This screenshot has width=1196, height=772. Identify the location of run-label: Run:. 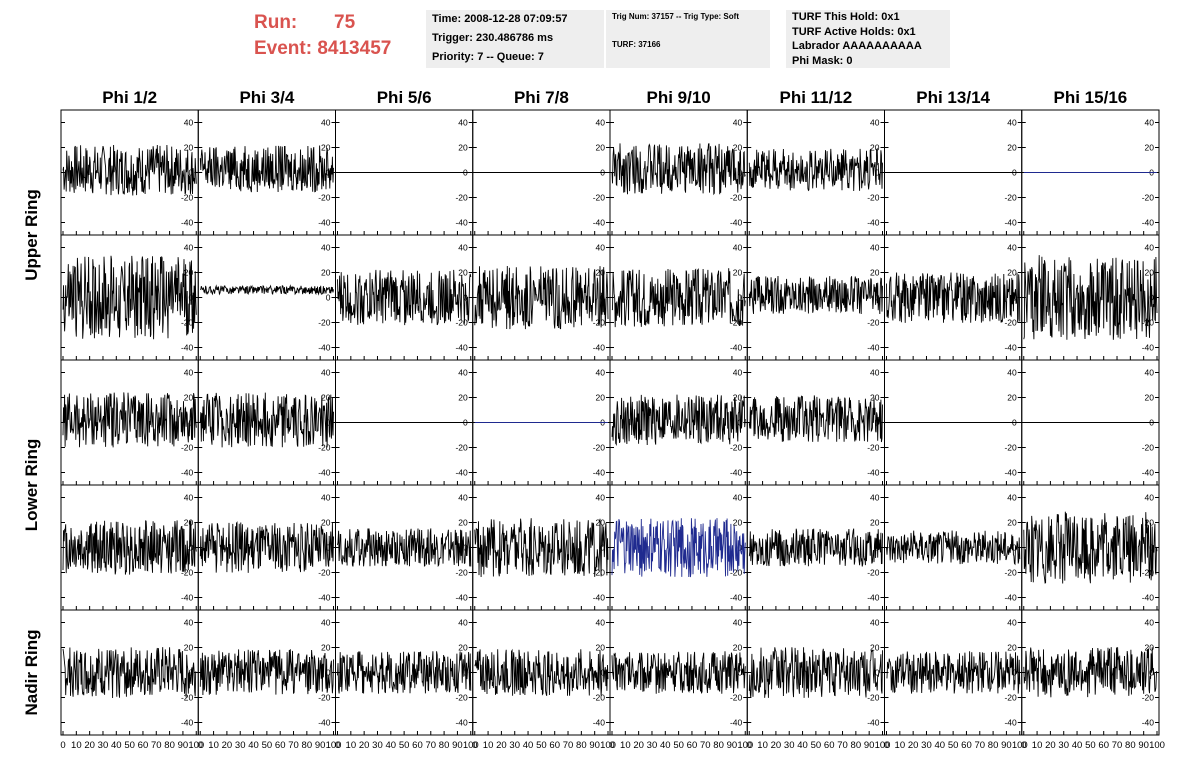
(276, 22).